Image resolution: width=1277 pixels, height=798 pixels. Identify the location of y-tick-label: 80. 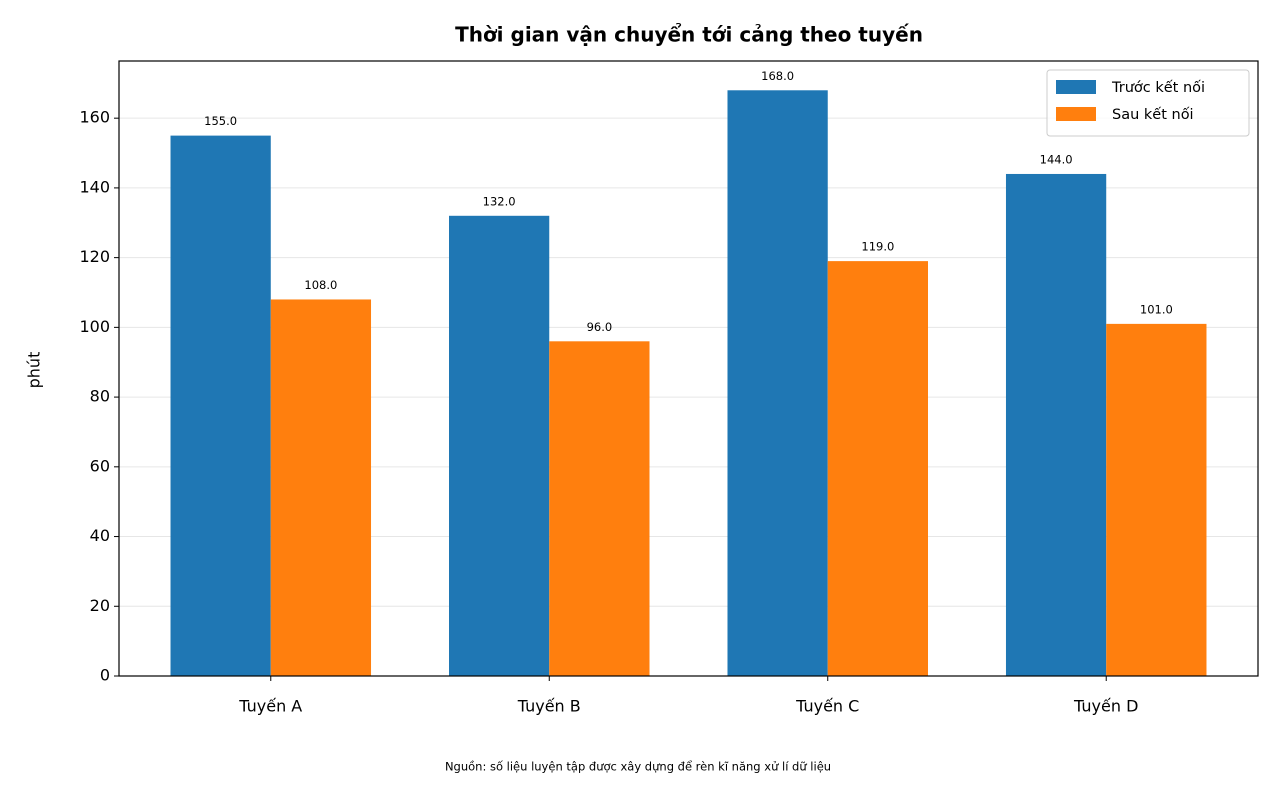
(100, 396).